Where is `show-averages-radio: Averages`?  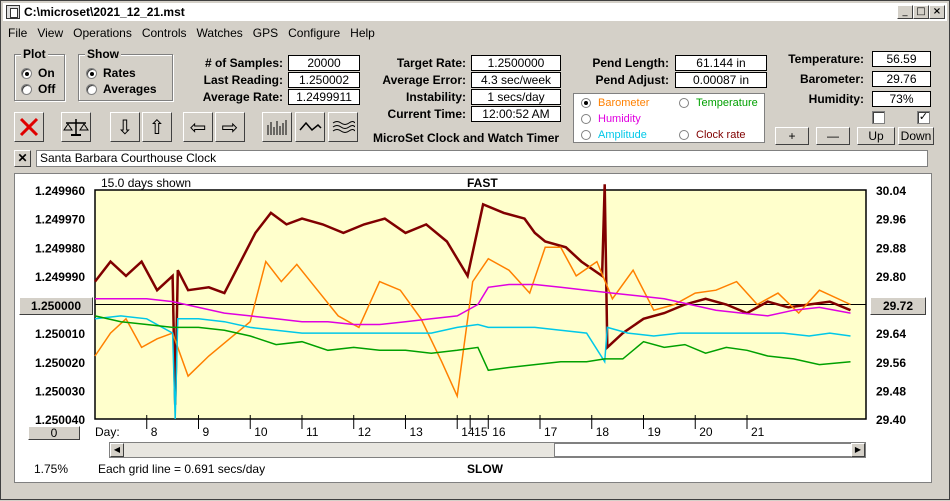
show-averages-radio: Averages is located at coordinates (121, 89).